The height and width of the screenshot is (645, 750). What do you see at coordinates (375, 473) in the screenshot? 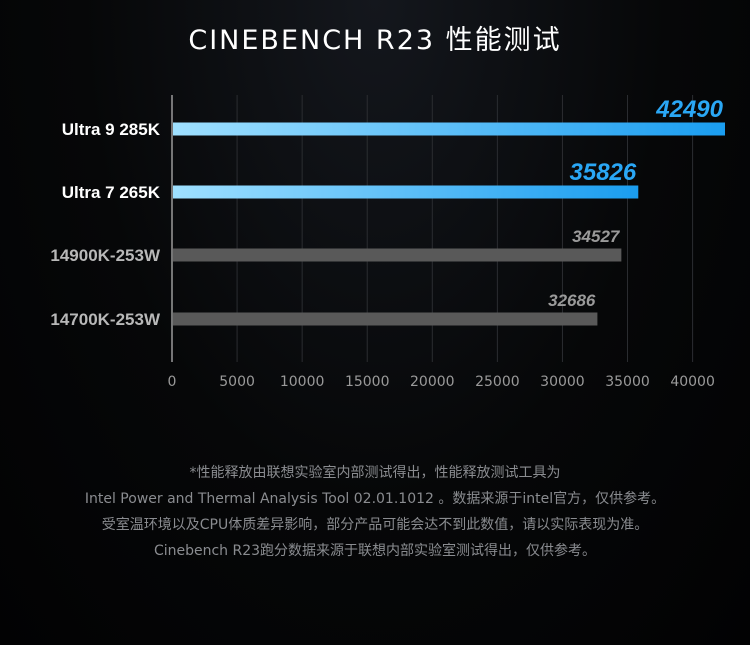
I see `footnote-line-1: *性能释放由联想实验室内部测试得出，性能释放测试工具为` at bounding box center [375, 473].